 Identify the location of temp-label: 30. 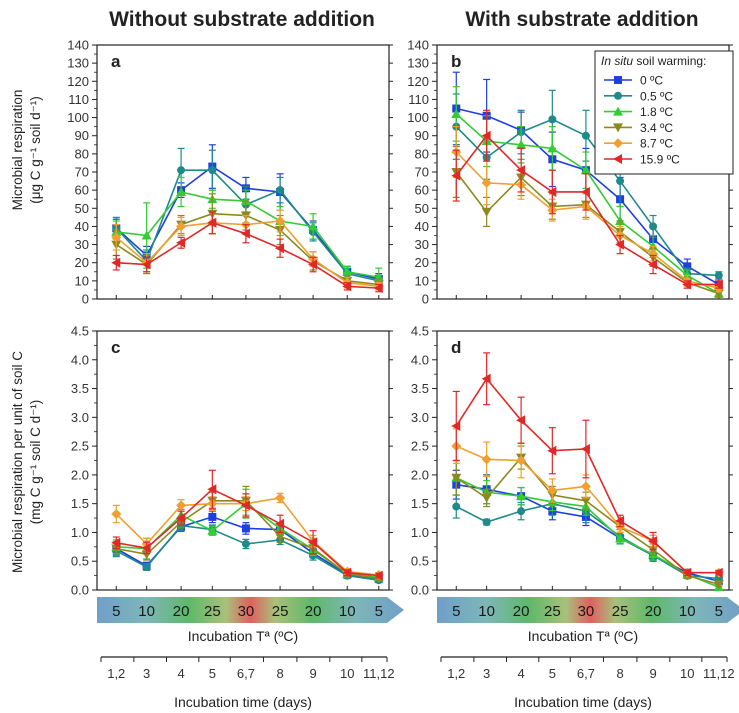
(586, 611).